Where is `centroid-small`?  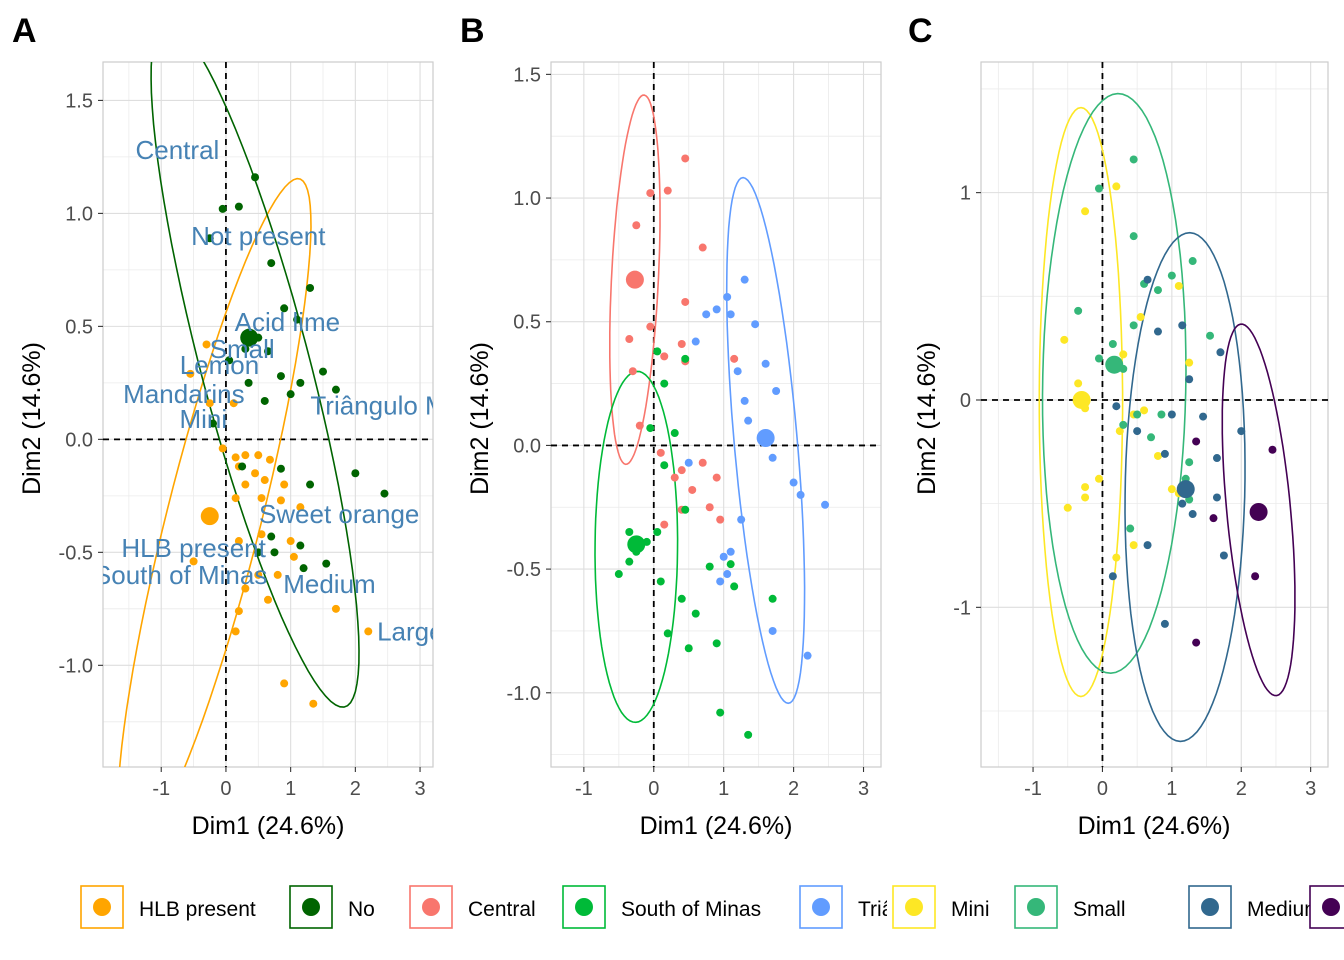 centroid-small is located at coordinates (1114, 364).